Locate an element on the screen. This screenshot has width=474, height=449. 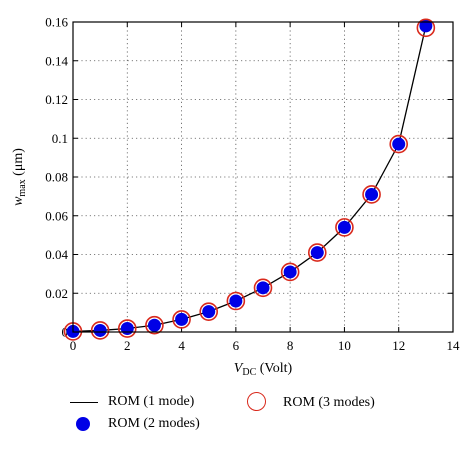
x-tick-label: 14 is located at coordinates (454, 345).